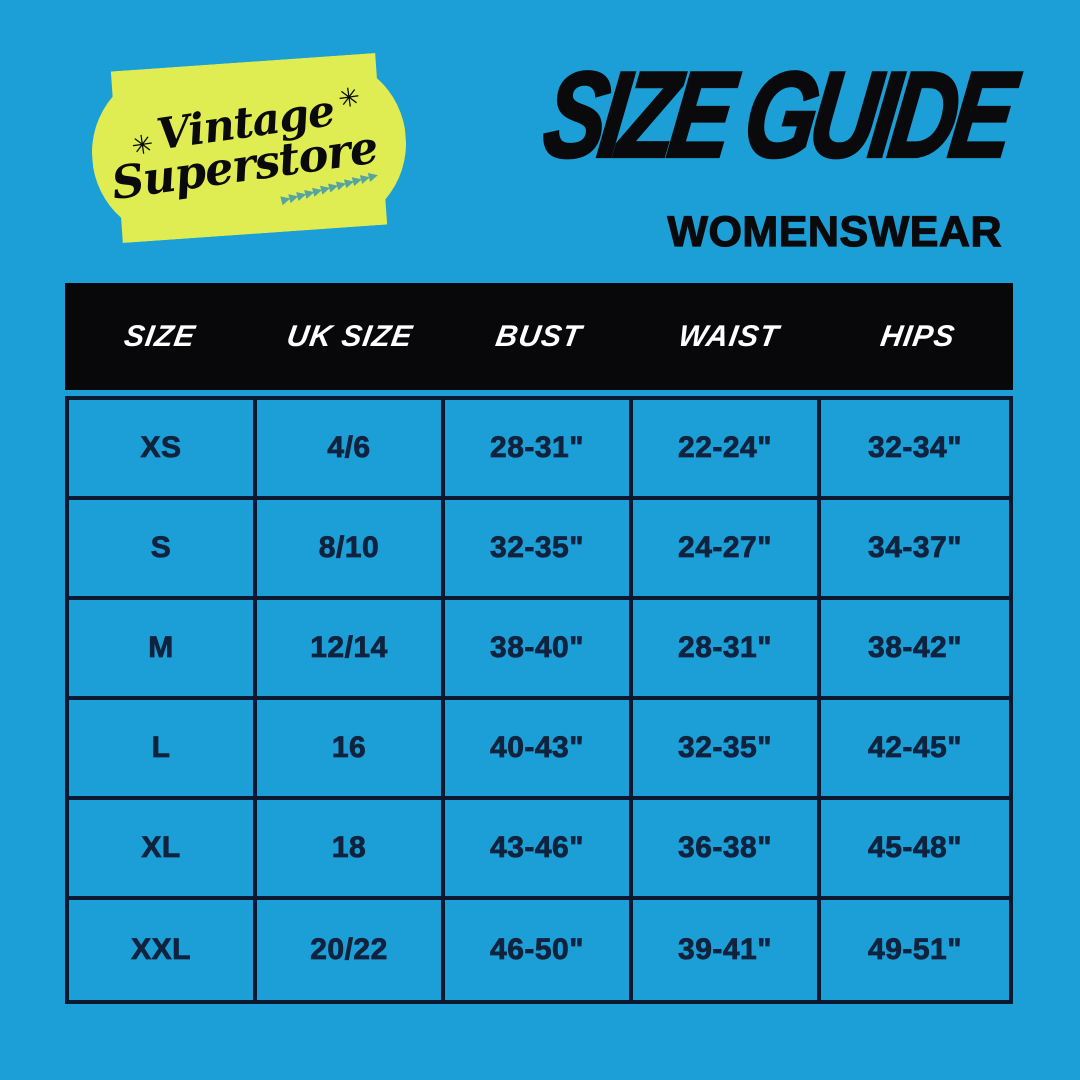 The width and height of the screenshot is (1080, 1080). Describe the element at coordinates (163, 850) in the screenshot. I see `table-cell: XL` at that location.